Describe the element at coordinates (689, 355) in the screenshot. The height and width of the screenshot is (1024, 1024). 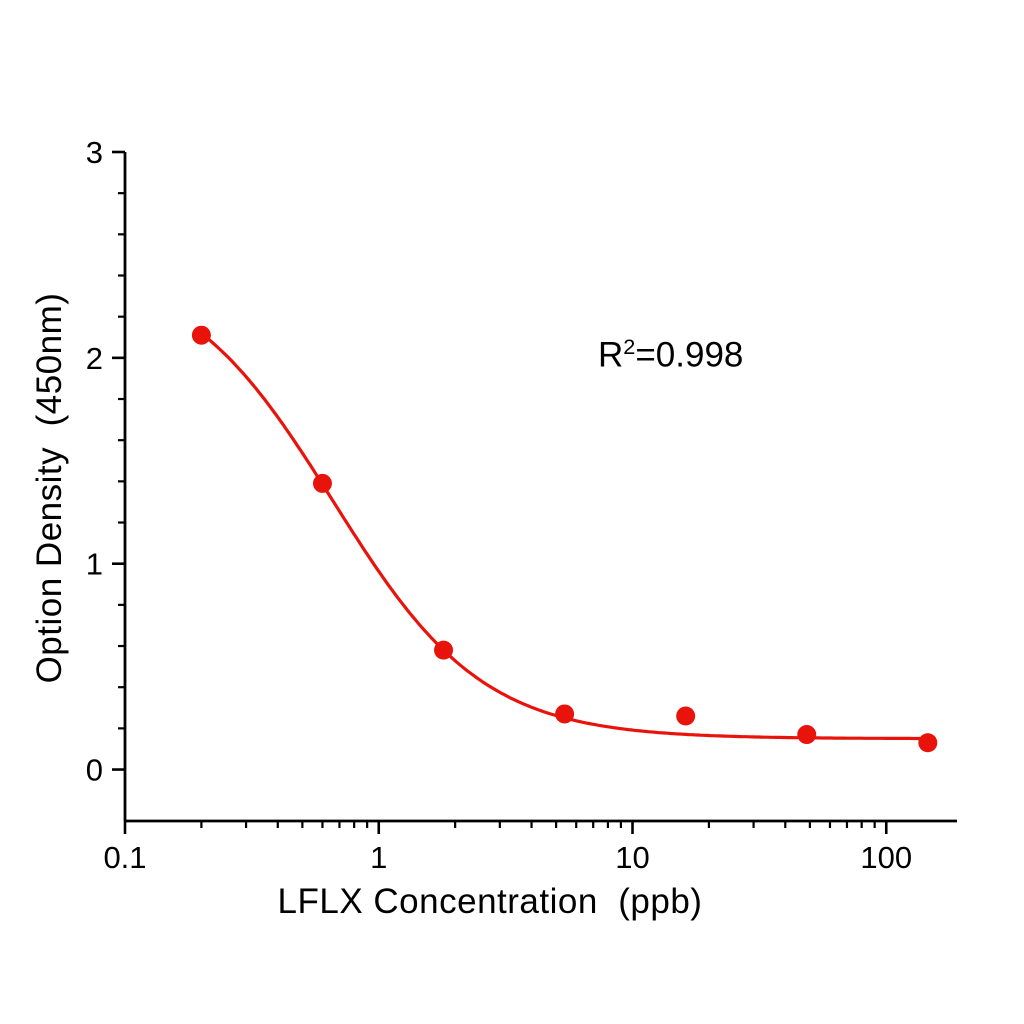
I see `r-squared-value: =0.998` at that location.